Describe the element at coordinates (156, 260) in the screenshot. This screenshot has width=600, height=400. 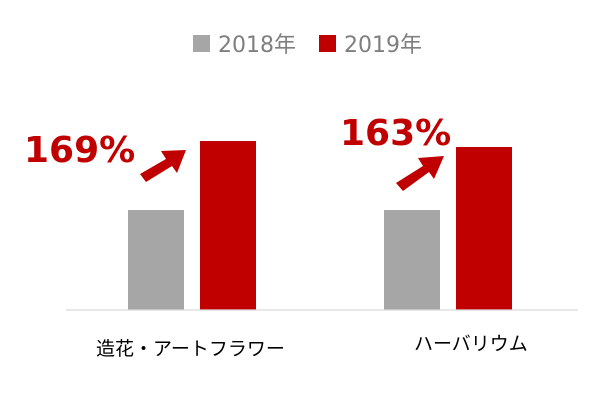
I see `bar-artificial-flowers-2018` at that location.